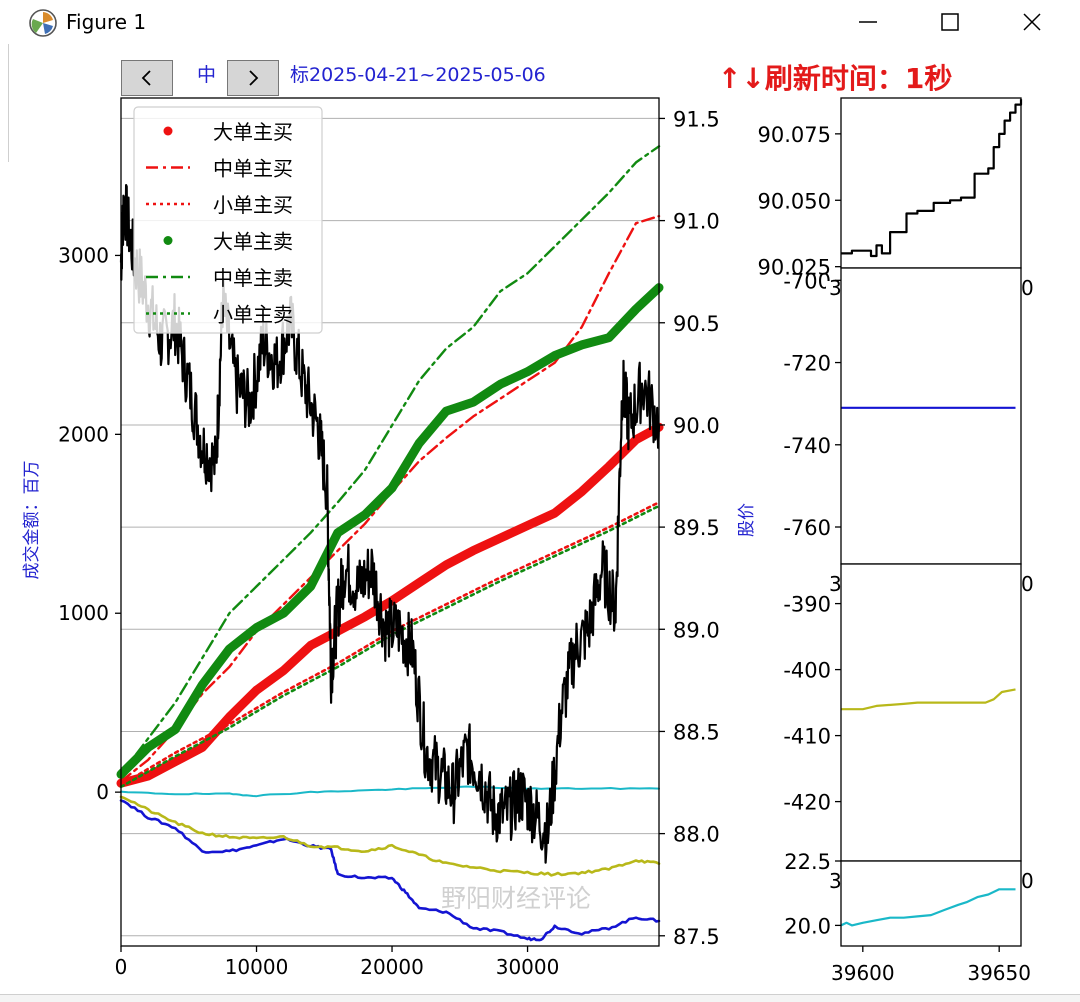 The image size is (1080, 1002). I want to click on side_cyan-area, so click(931, 903).